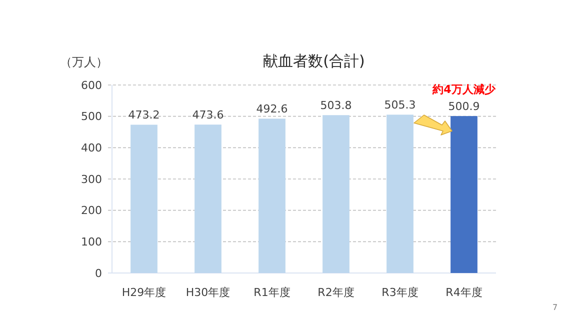  What do you see at coordinates (91, 242) in the screenshot?
I see `y-tick-label: 100` at bounding box center [91, 242].